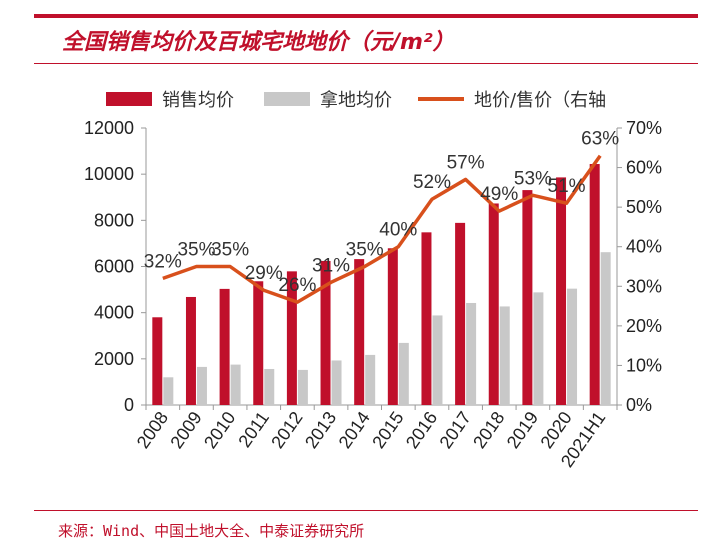 The image size is (720, 554). Describe the element at coordinates (109, 174) in the screenshot. I see `left-tick-label: 10000` at that location.